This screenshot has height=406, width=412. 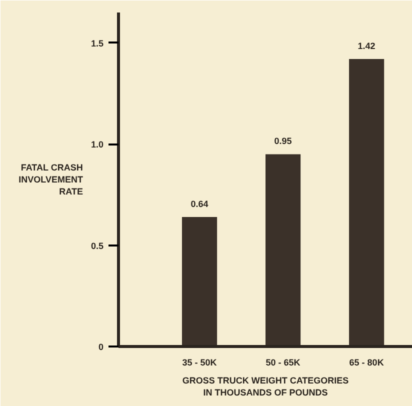 I want to click on data-label: 1.42, so click(x=367, y=46).